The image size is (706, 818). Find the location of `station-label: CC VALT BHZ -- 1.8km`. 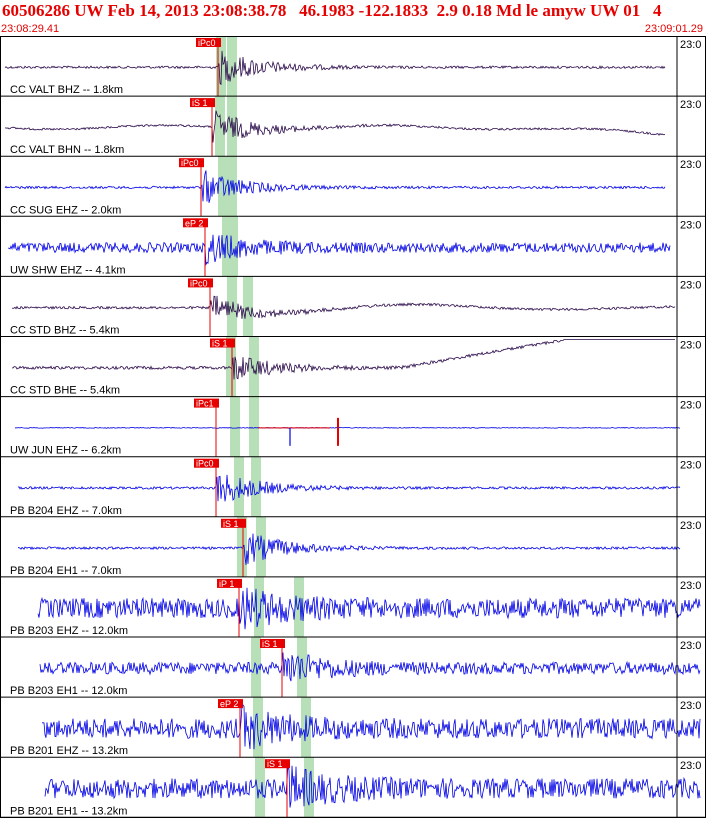

station-label: CC VALT BHZ -- 1.8km is located at coordinates (66, 90).